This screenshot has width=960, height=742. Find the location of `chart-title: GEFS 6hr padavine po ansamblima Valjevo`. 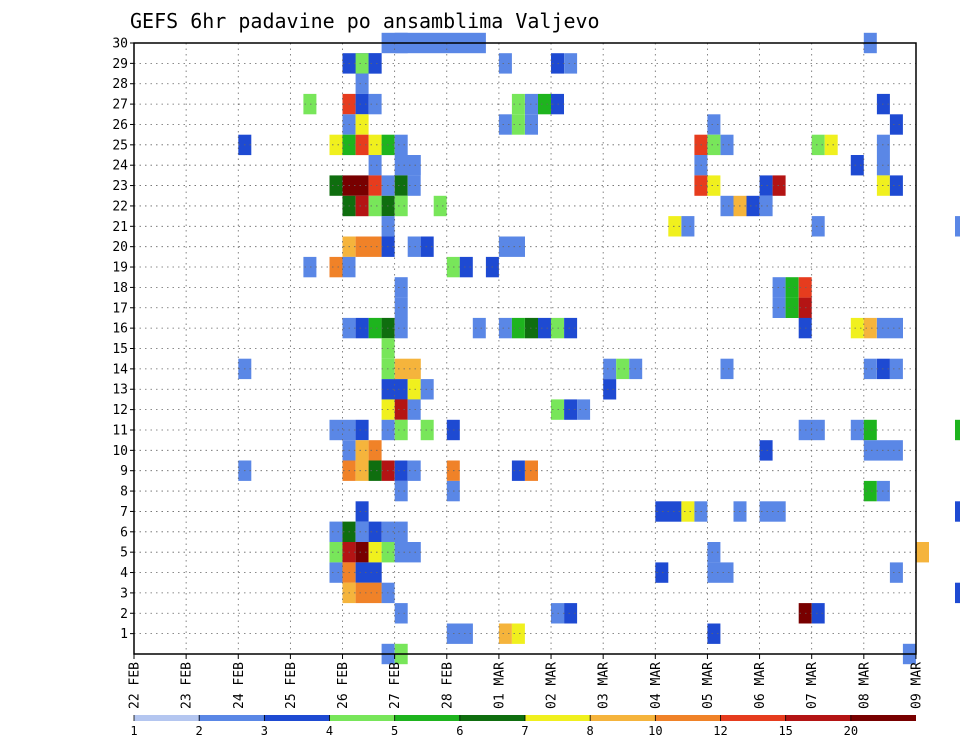

chart-title: GEFS 6hr padavine po ansamblima Valjevo is located at coordinates (365, 21).